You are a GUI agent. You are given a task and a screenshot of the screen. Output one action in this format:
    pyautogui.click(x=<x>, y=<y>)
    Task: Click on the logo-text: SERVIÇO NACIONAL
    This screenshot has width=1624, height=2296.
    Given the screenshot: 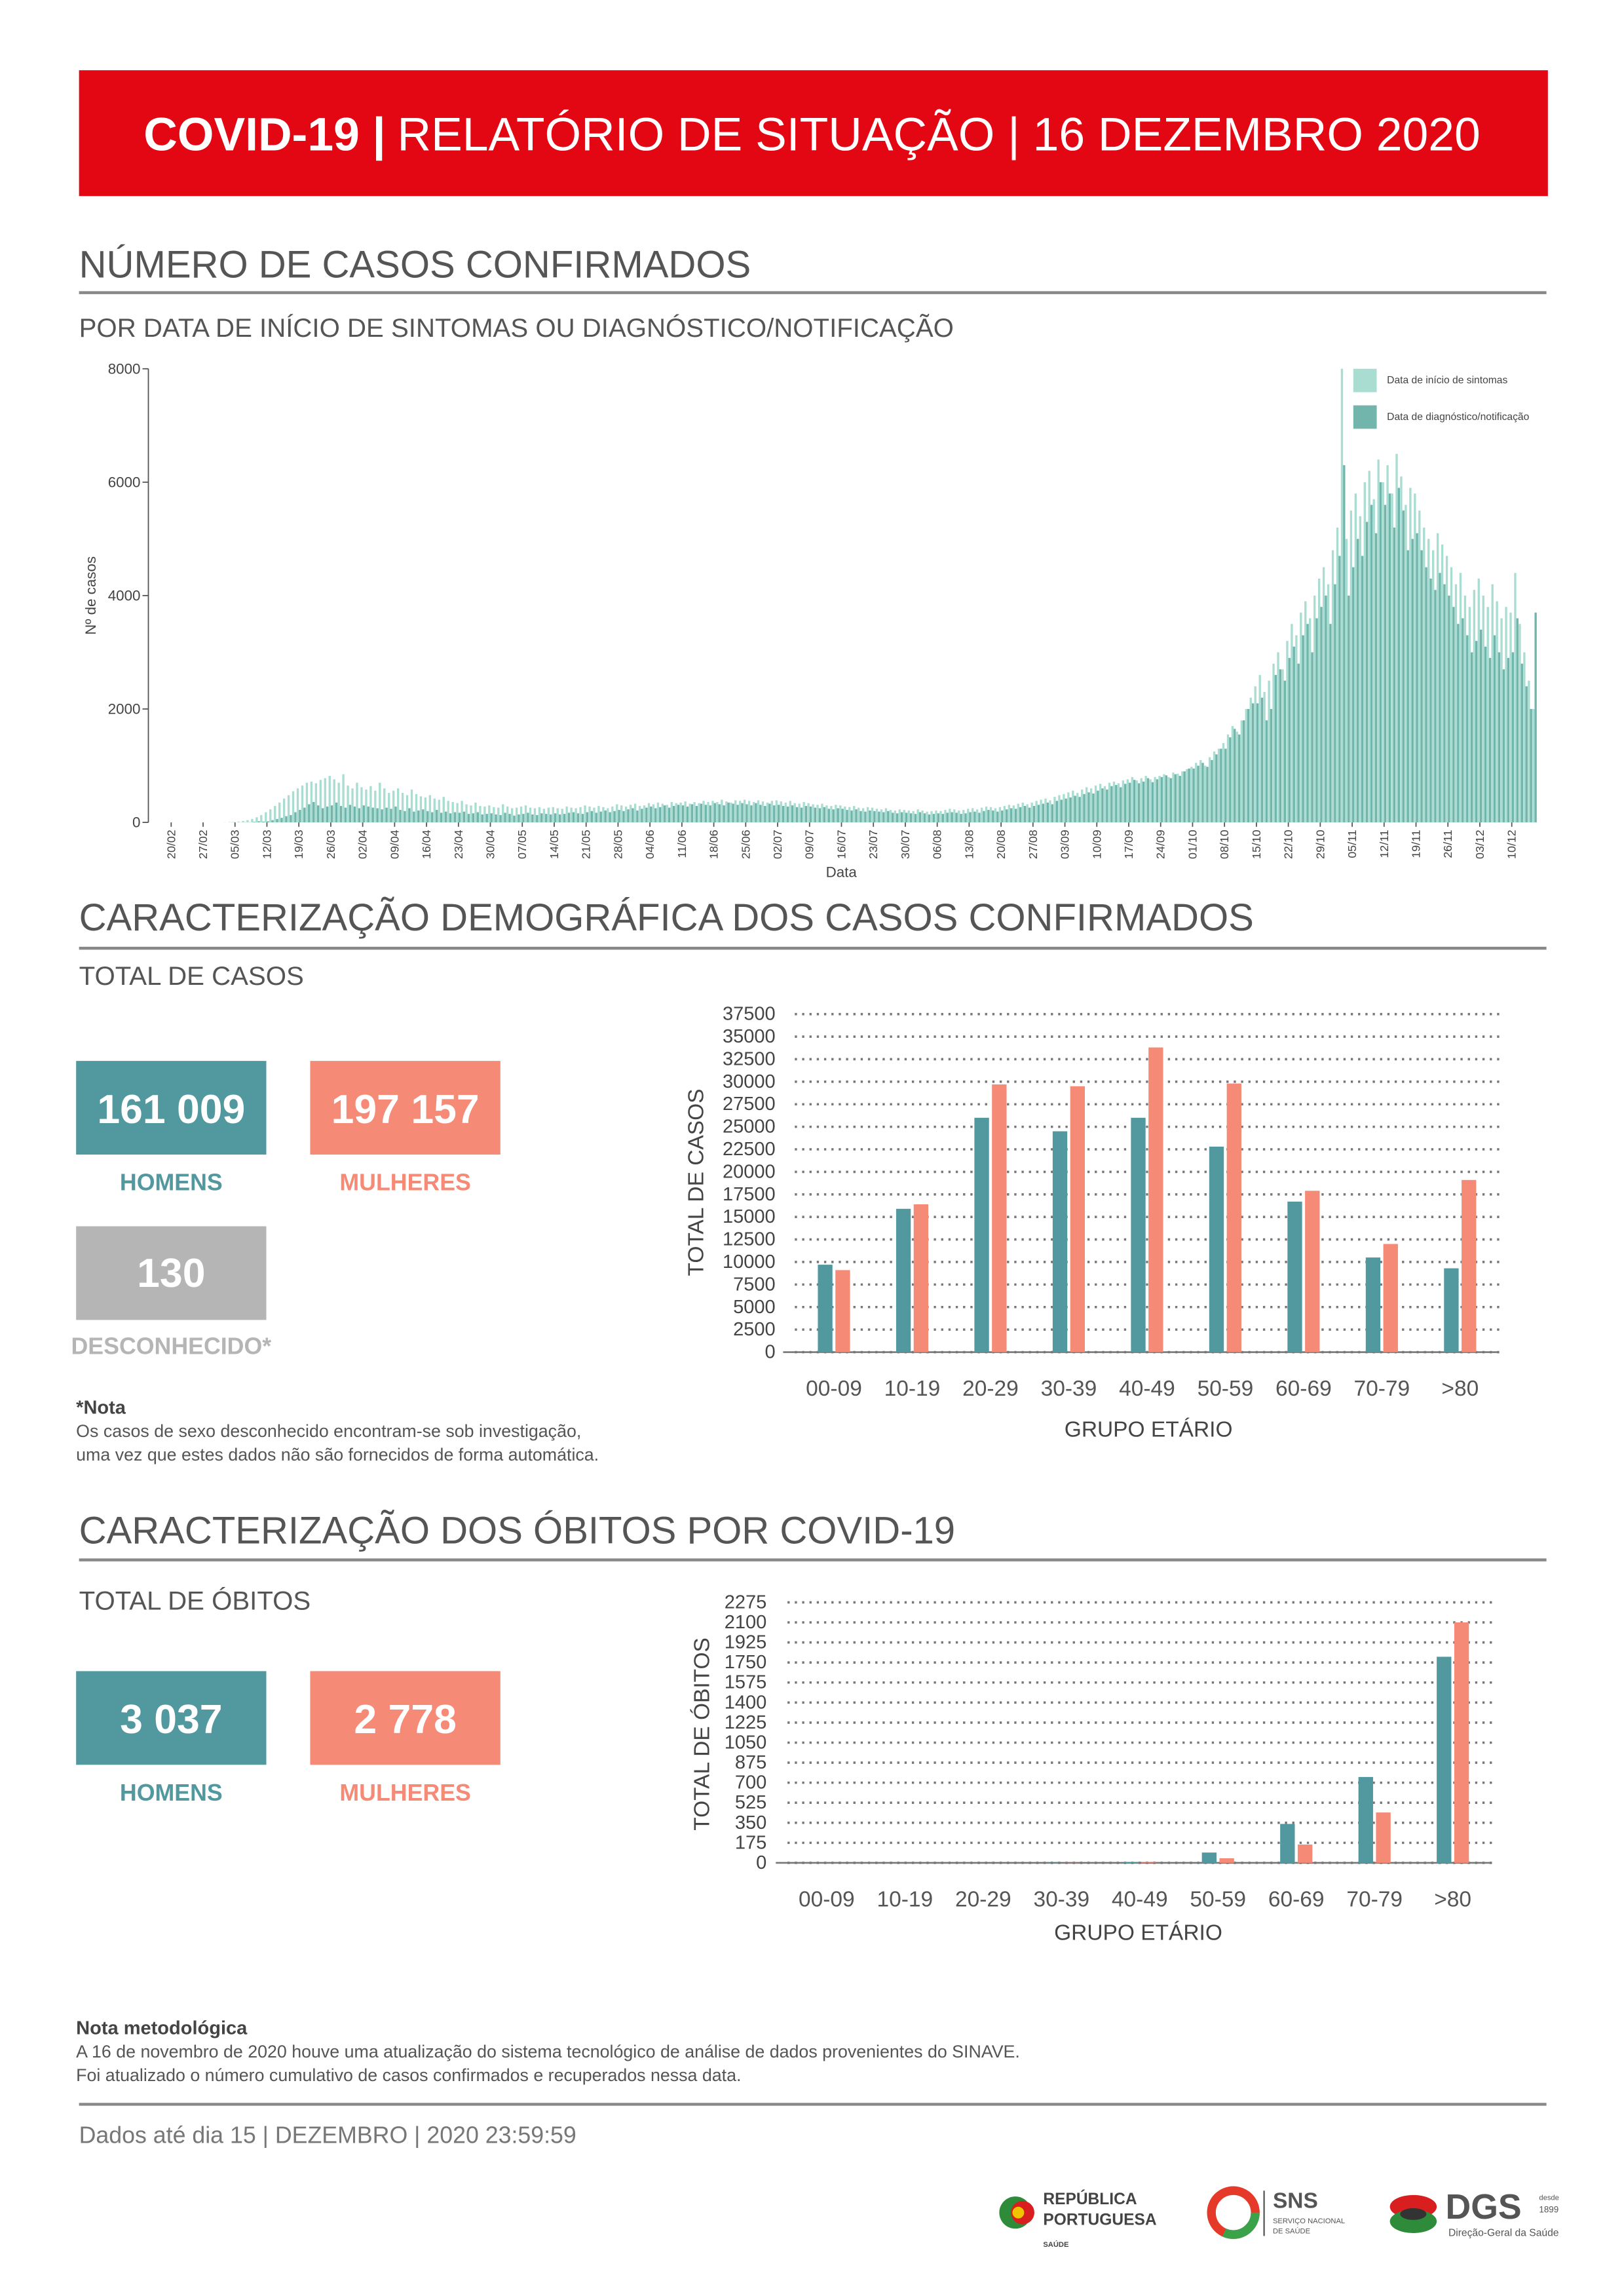 What is the action you would take?
    pyautogui.click(x=1309, y=2221)
    